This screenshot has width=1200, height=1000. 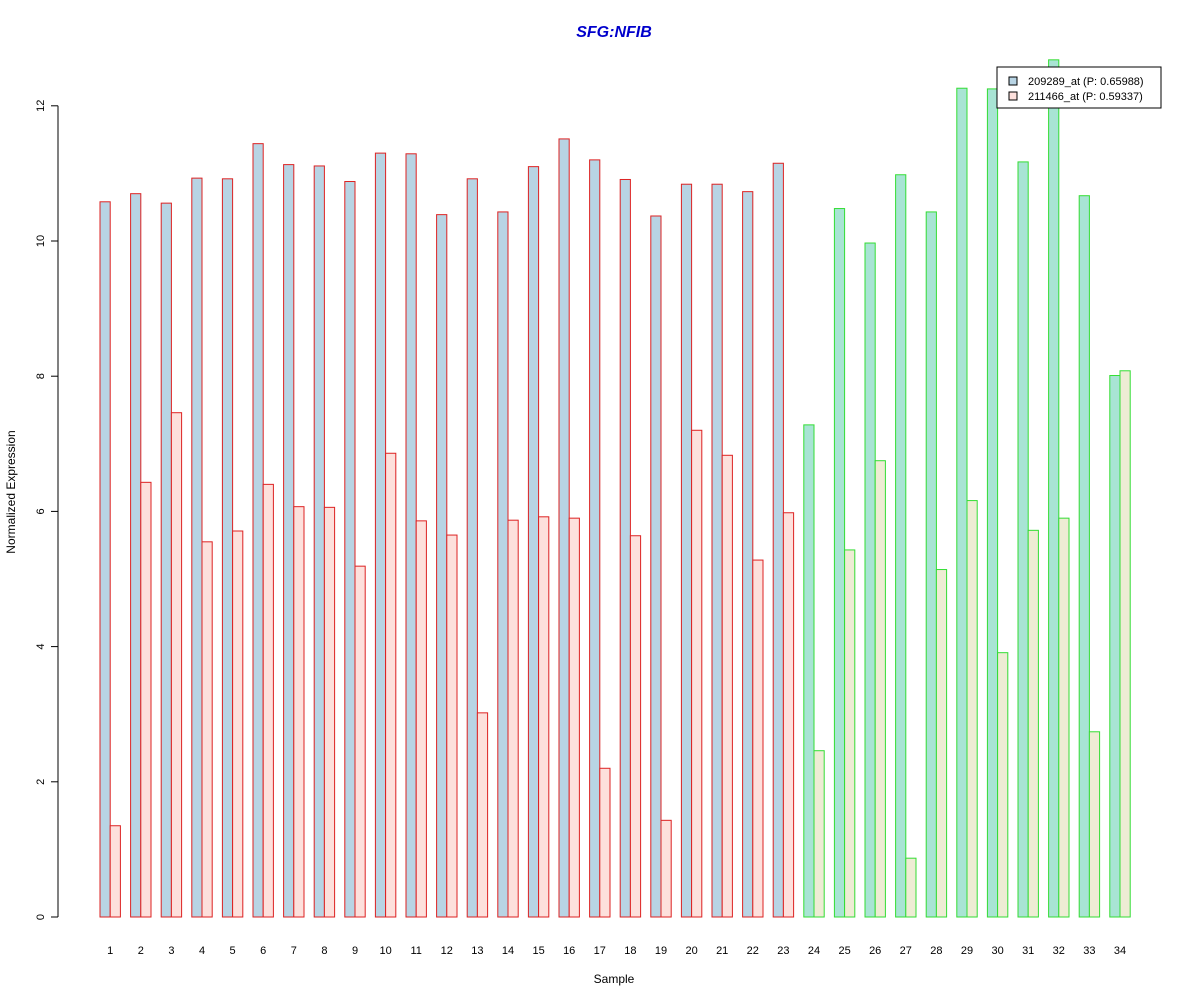 I want to click on x-axis-label: Sample, so click(x=614, y=979).